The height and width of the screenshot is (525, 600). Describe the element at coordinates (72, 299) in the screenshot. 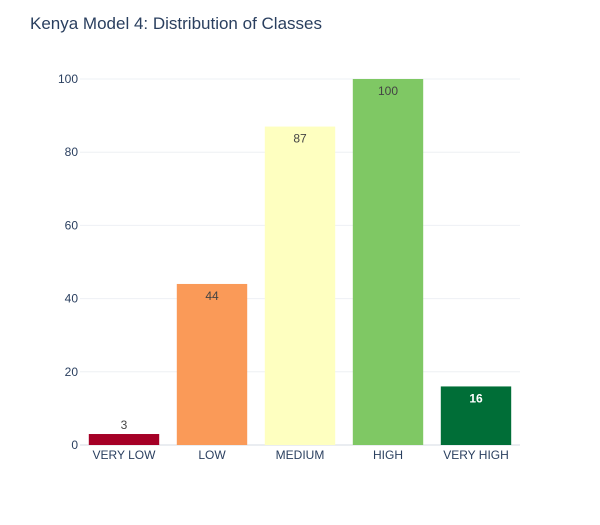

I see `y-tick-label: 40` at that location.